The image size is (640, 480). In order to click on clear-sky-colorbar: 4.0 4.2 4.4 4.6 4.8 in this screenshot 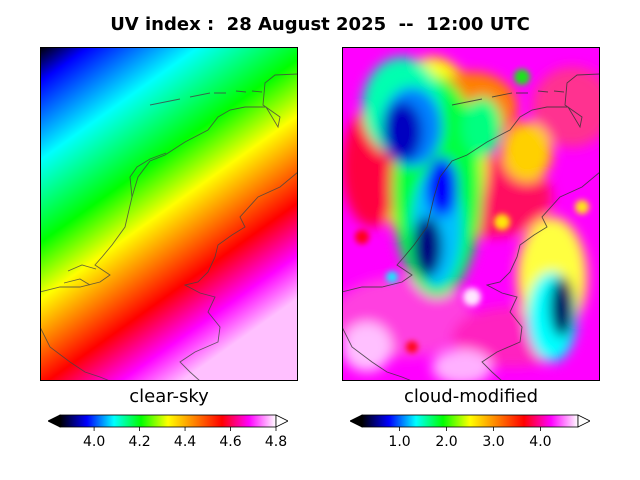, I will do `click(168, 432)`.